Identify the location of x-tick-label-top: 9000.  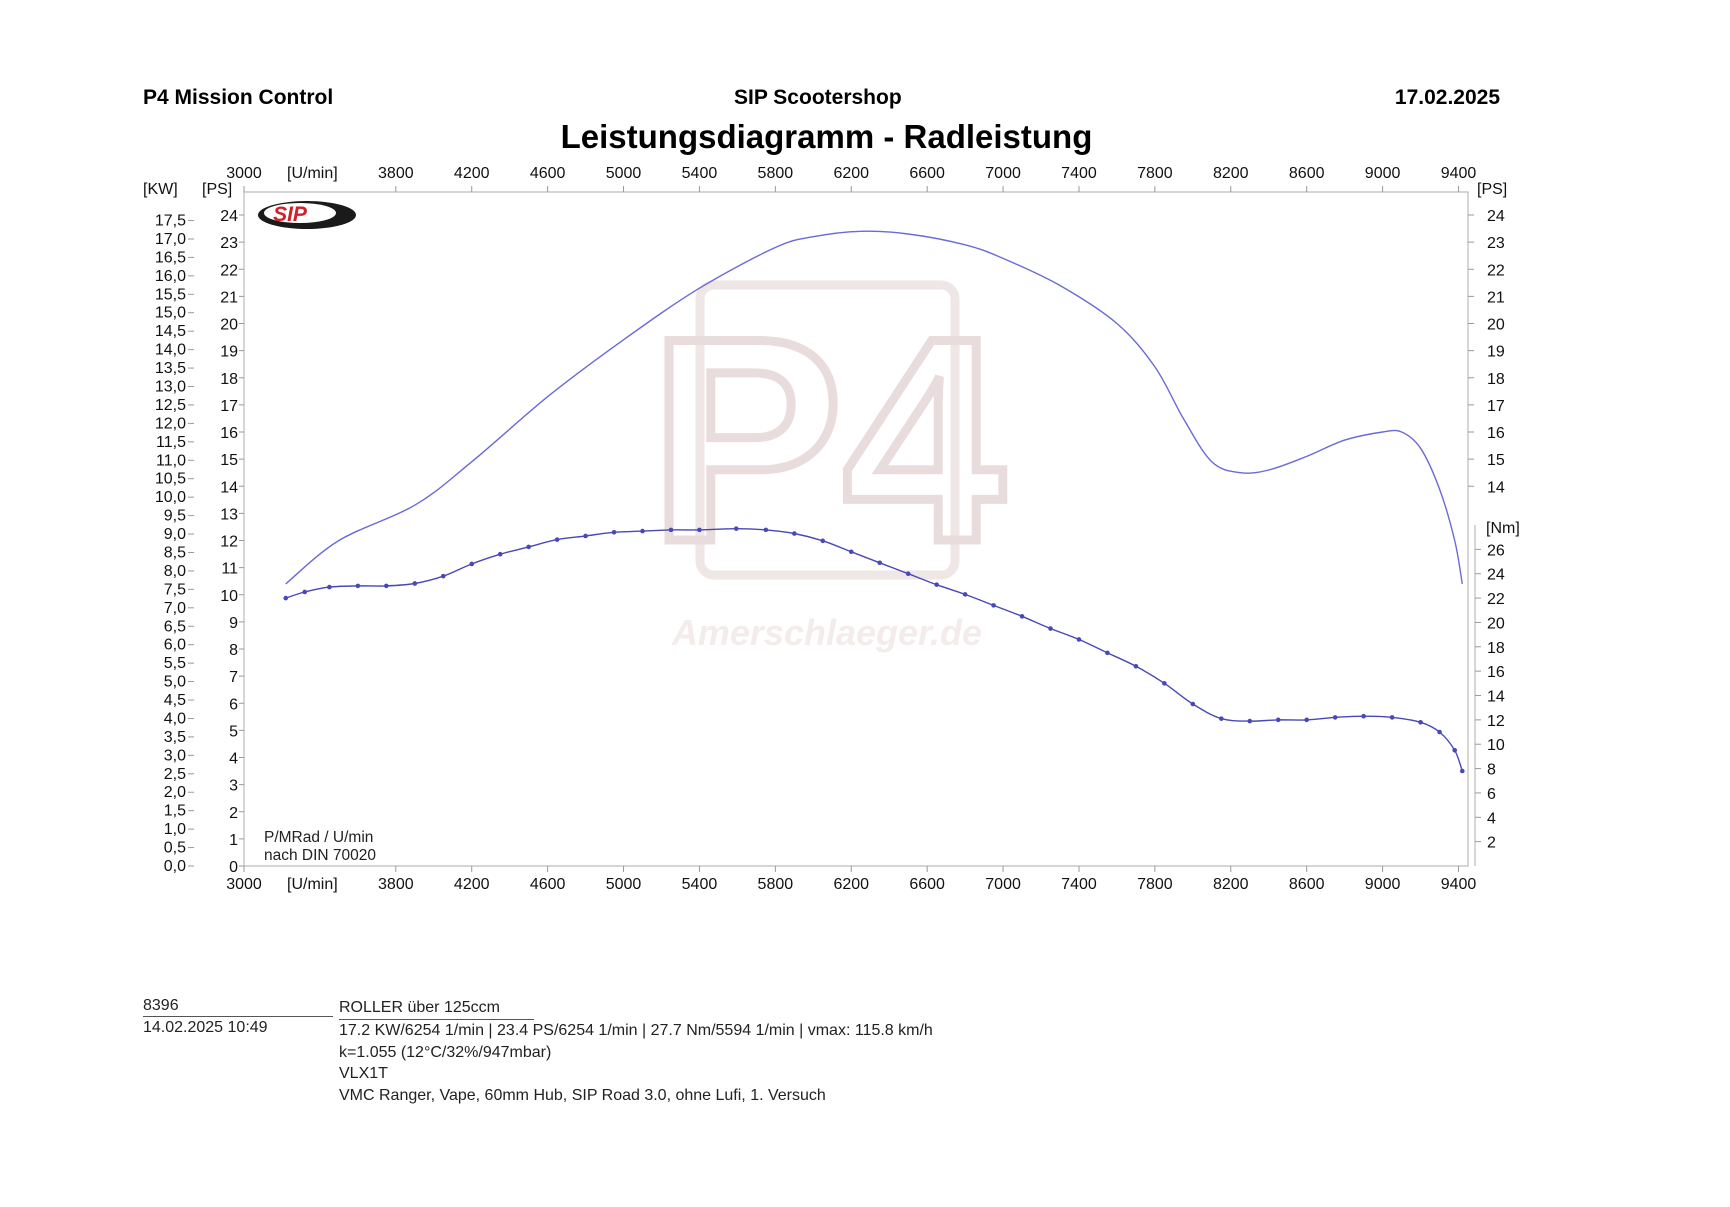
(1383, 173).